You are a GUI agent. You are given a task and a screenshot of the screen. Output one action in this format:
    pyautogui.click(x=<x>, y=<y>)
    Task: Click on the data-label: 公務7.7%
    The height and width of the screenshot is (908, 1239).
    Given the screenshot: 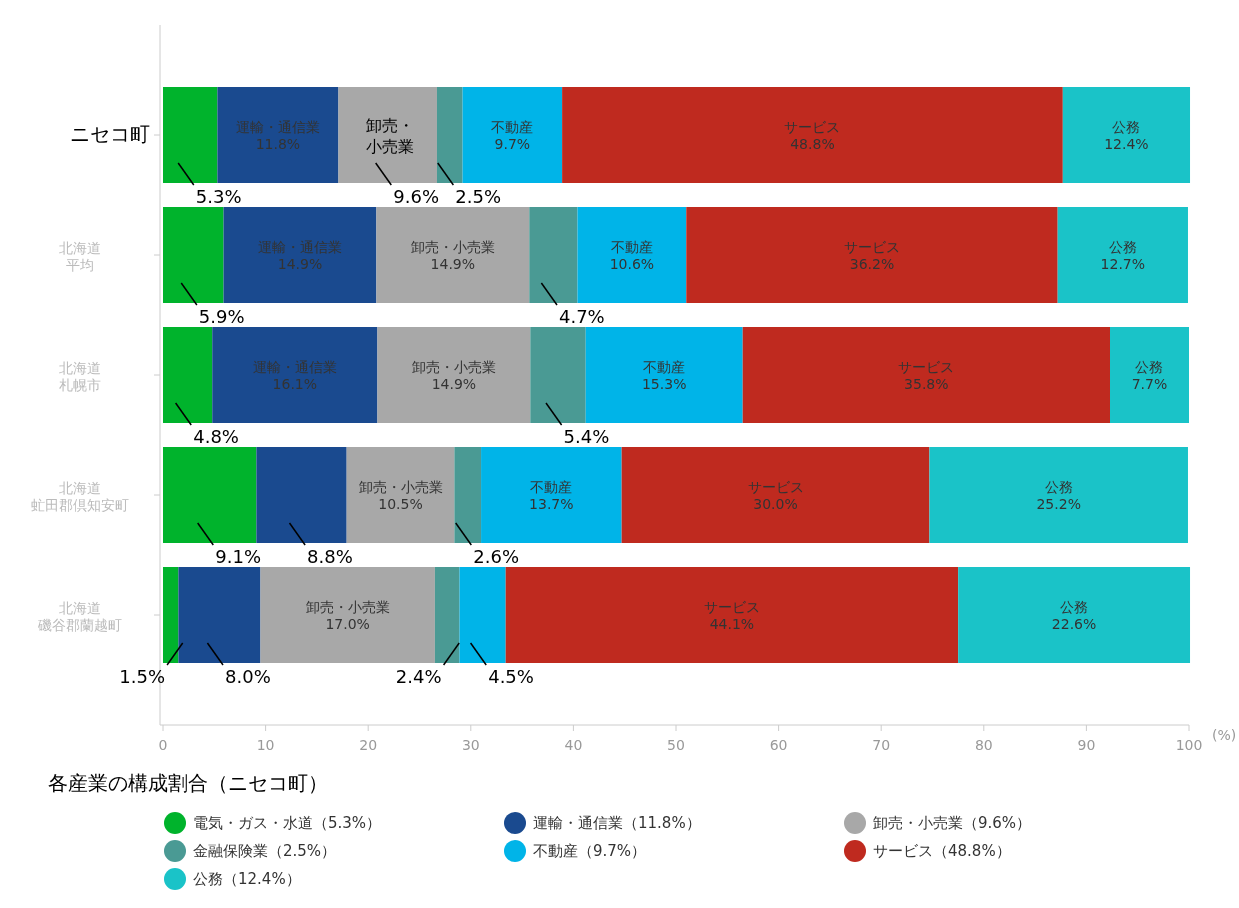 What is the action you would take?
    pyautogui.click(x=1149, y=375)
    